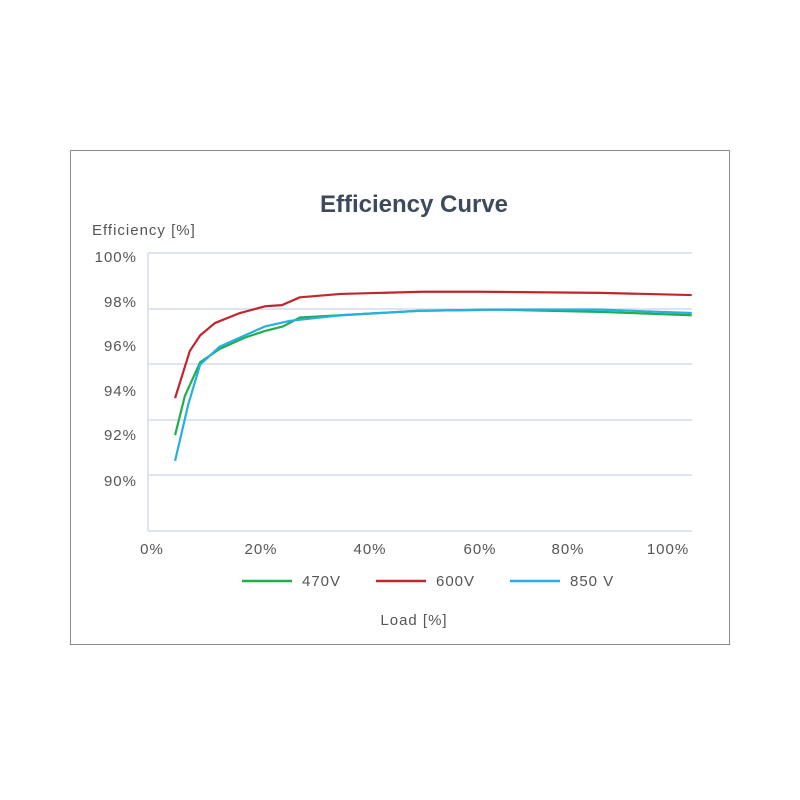 The width and height of the screenshot is (800, 800). I want to click on legend-label: 470V, so click(321, 581).